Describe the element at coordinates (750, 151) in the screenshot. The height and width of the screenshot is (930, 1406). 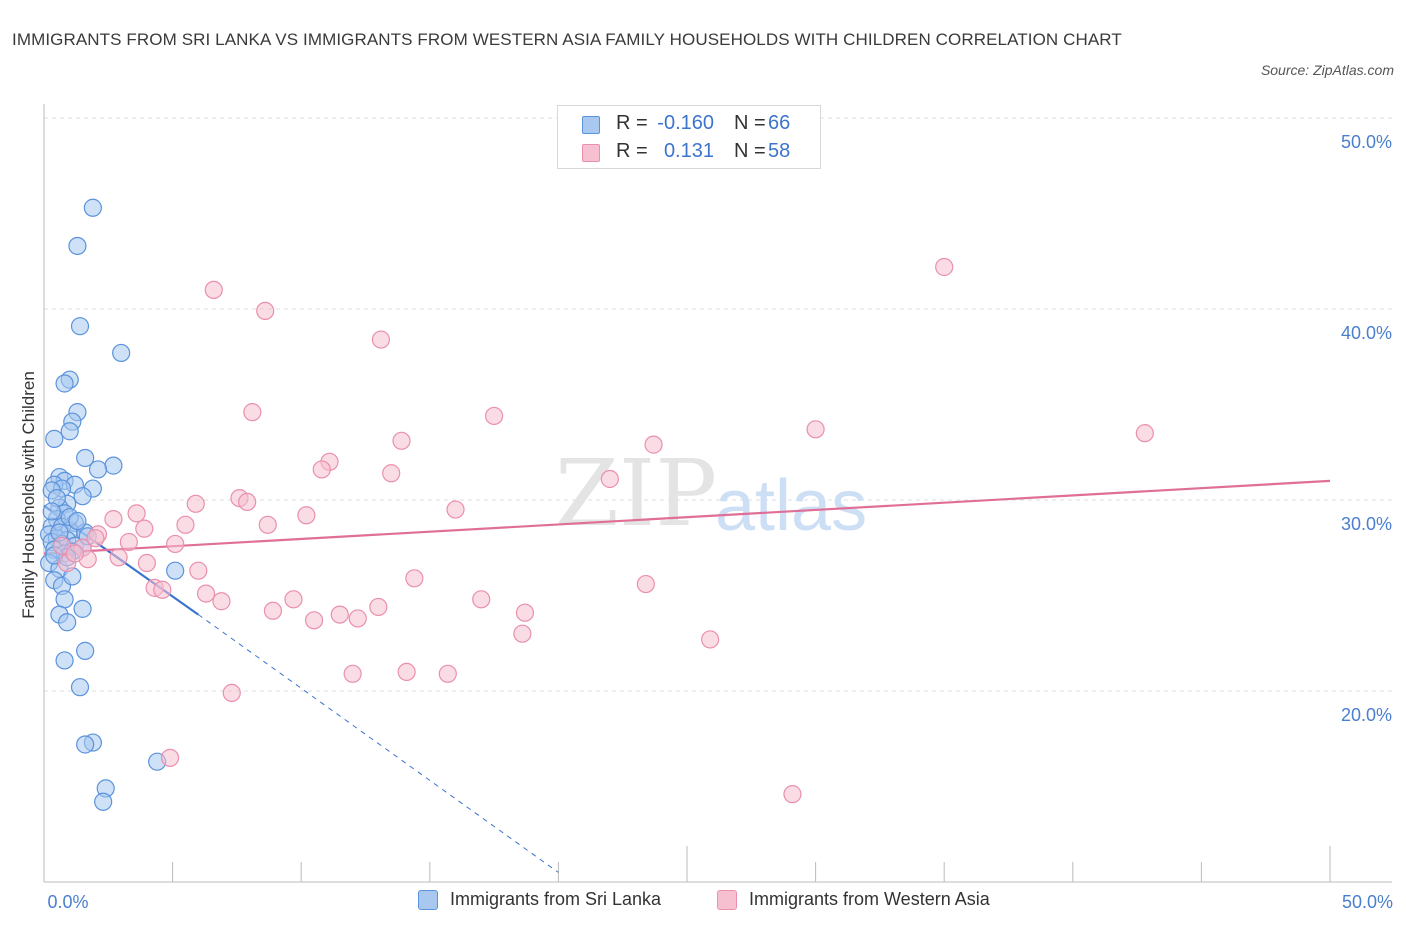
I see `legend-n-label: N =` at that location.